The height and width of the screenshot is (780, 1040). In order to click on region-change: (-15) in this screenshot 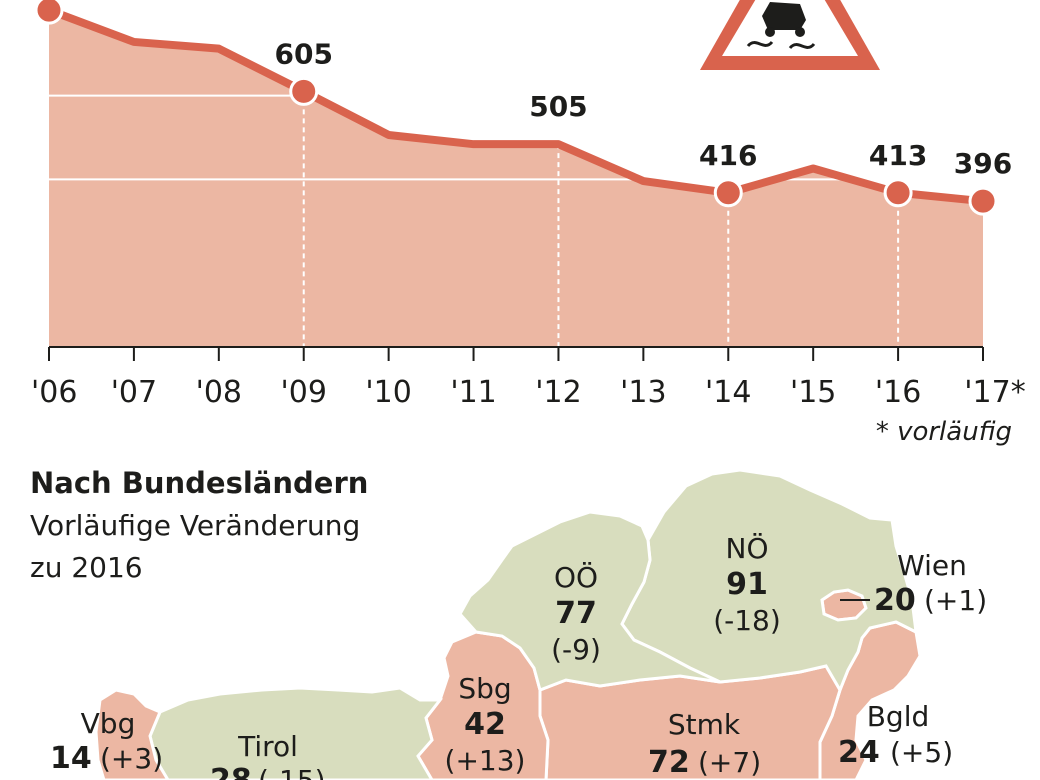, I will do `click(292, 772)`.